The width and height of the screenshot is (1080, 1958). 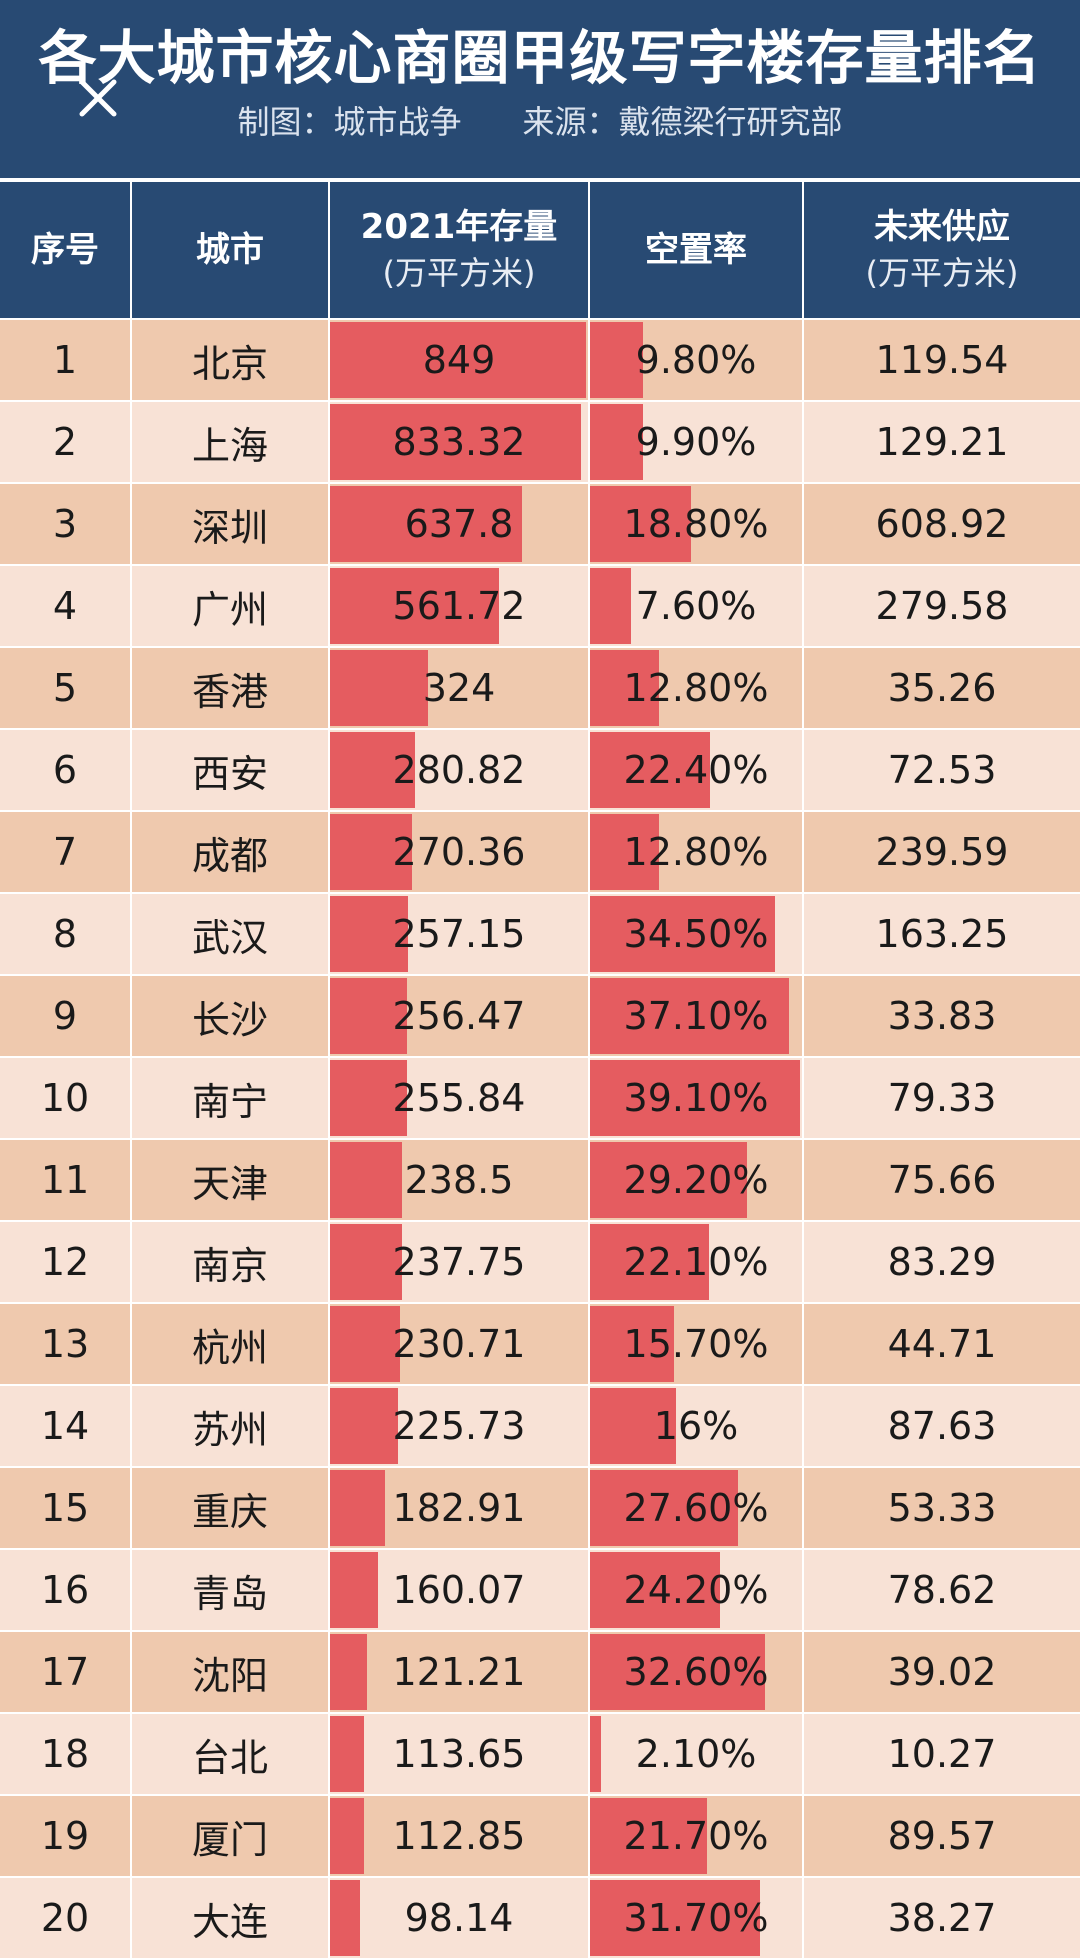 I want to click on city-cell: 青岛, so click(x=229, y=1590).